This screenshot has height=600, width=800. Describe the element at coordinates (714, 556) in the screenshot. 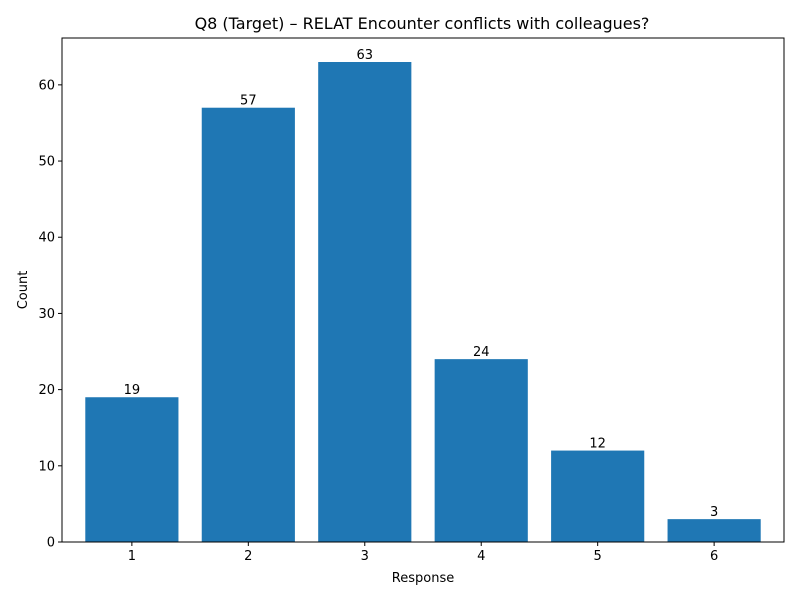

I see `x-tick-label-6: 6` at that location.